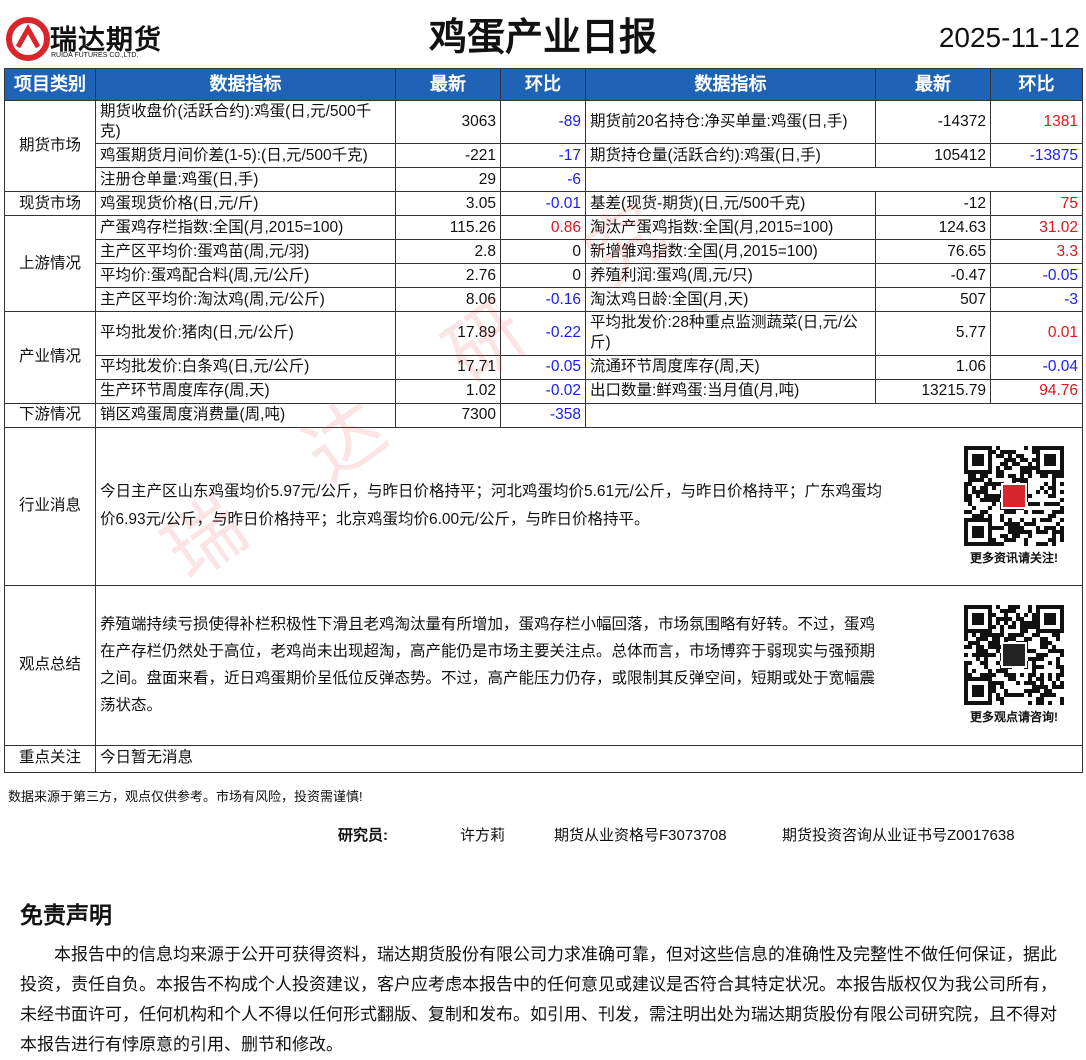  I want to click on category: 期货市场, so click(50, 146).